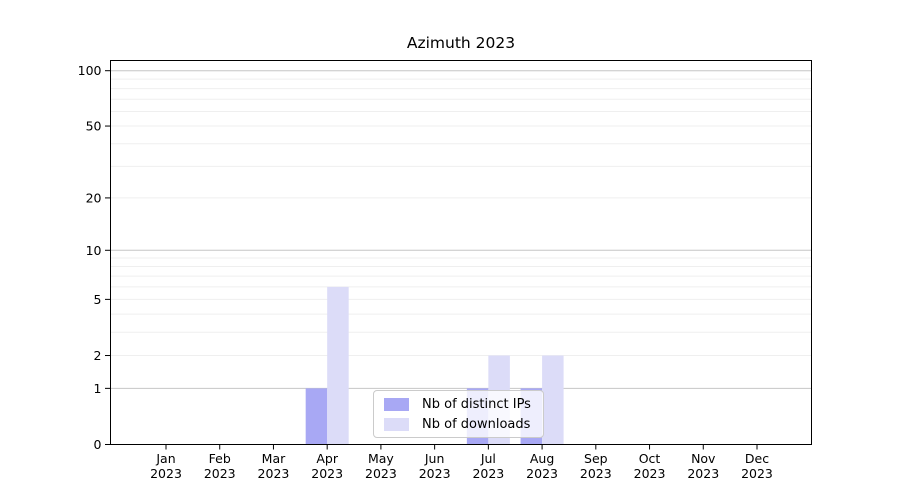 This screenshot has height=500, width=900. I want to click on legend-swatch-distinct-ips, so click(396, 404).